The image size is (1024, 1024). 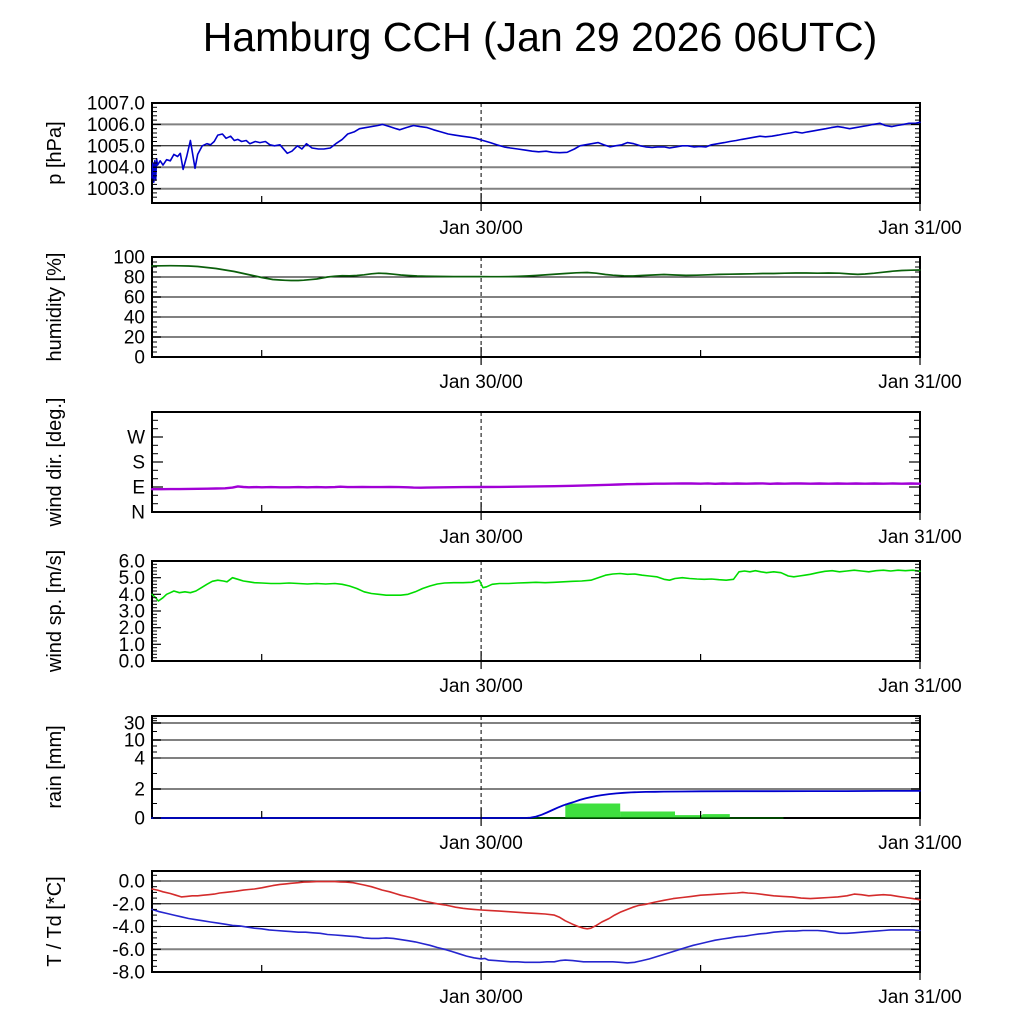 What do you see at coordinates (55, 611) in the screenshot?
I see `y-axis-title-windspeed: wind sp. [m/s]` at bounding box center [55, 611].